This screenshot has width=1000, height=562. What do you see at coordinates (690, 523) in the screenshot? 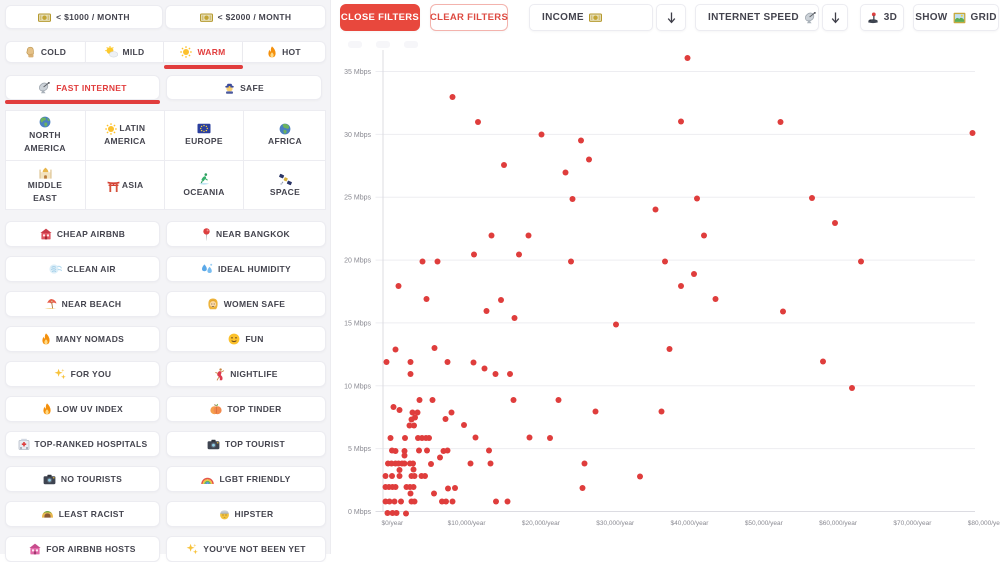
I see `svg-text: $40,000/year` at bounding box center [690, 523].